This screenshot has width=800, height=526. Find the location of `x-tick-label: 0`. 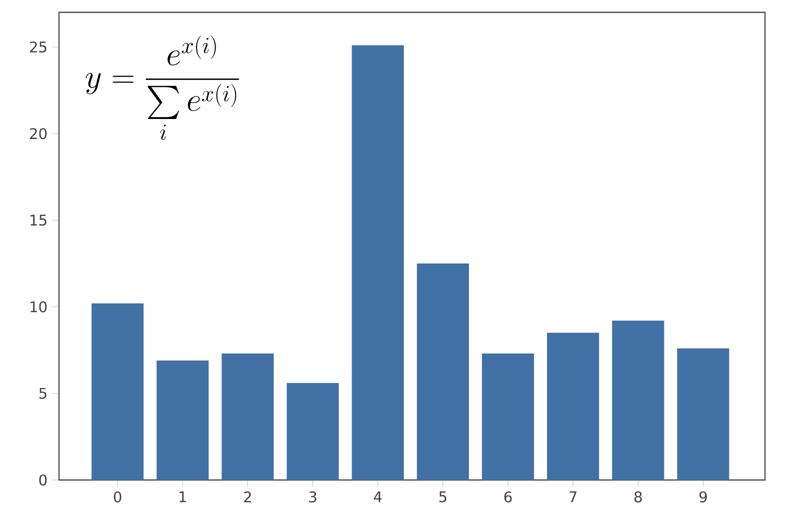

x-tick-label: 0 is located at coordinates (118, 496).